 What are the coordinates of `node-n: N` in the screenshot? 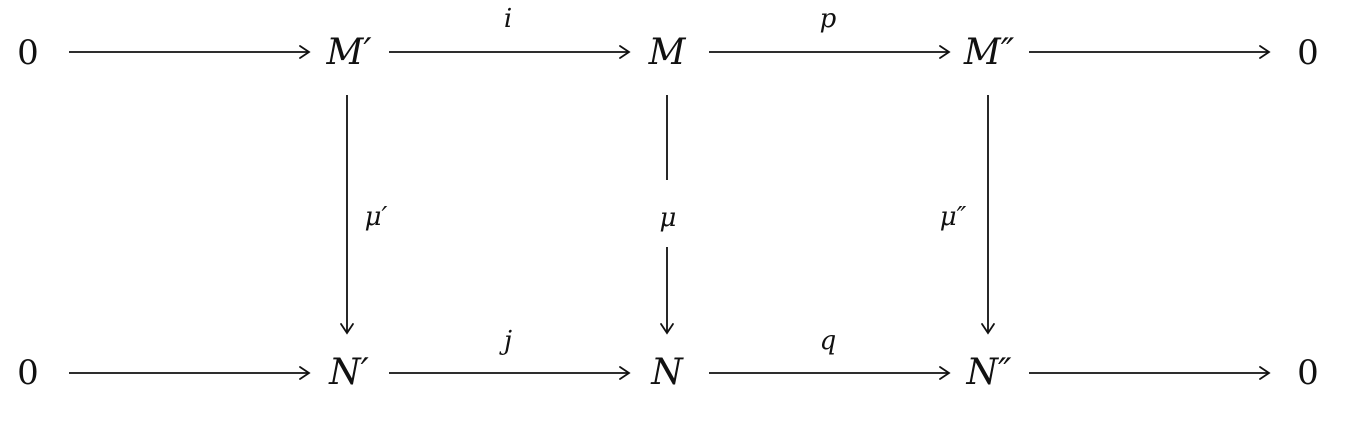 It's located at (667, 372).